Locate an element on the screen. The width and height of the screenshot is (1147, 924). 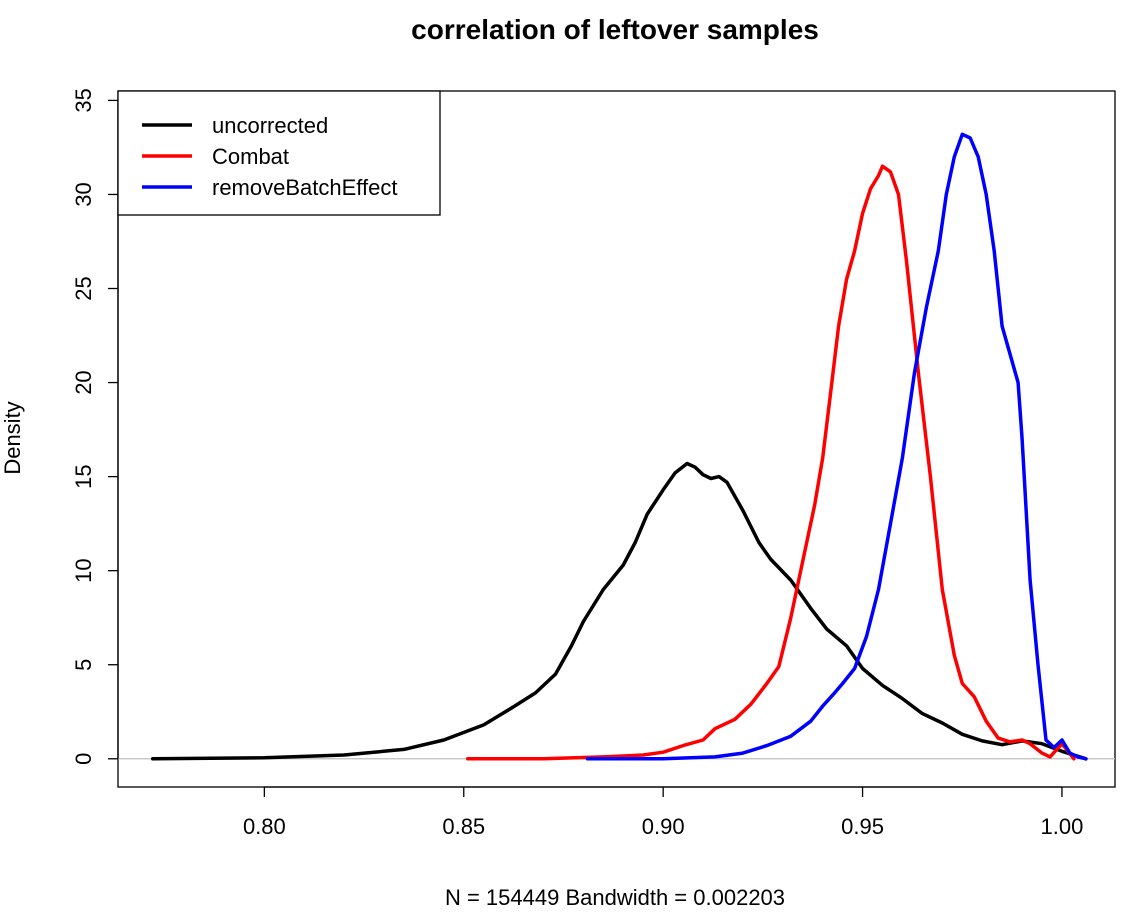
x-tick-label: 0.95 is located at coordinates (862, 826).